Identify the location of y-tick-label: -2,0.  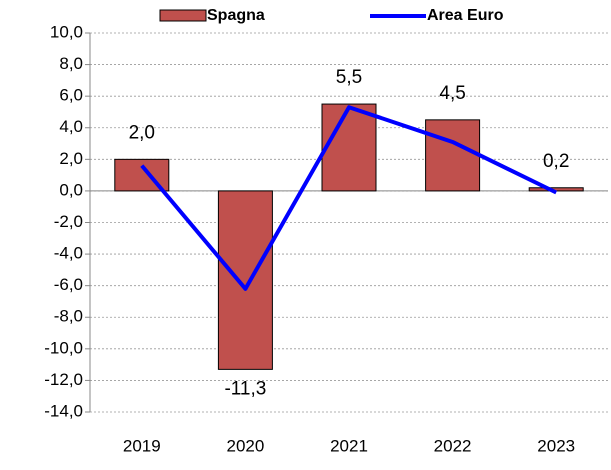
(68, 221).